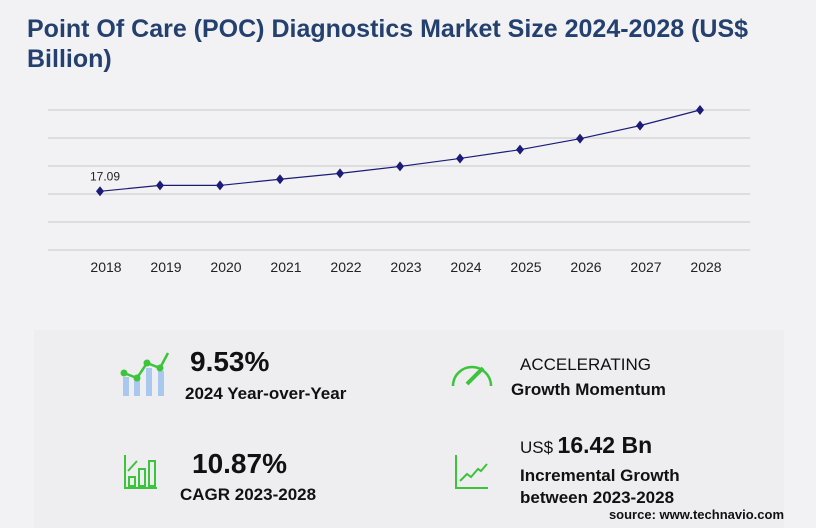 The height and width of the screenshot is (528, 816). I want to click on momentum-label: Growth Momentum, so click(588, 389).